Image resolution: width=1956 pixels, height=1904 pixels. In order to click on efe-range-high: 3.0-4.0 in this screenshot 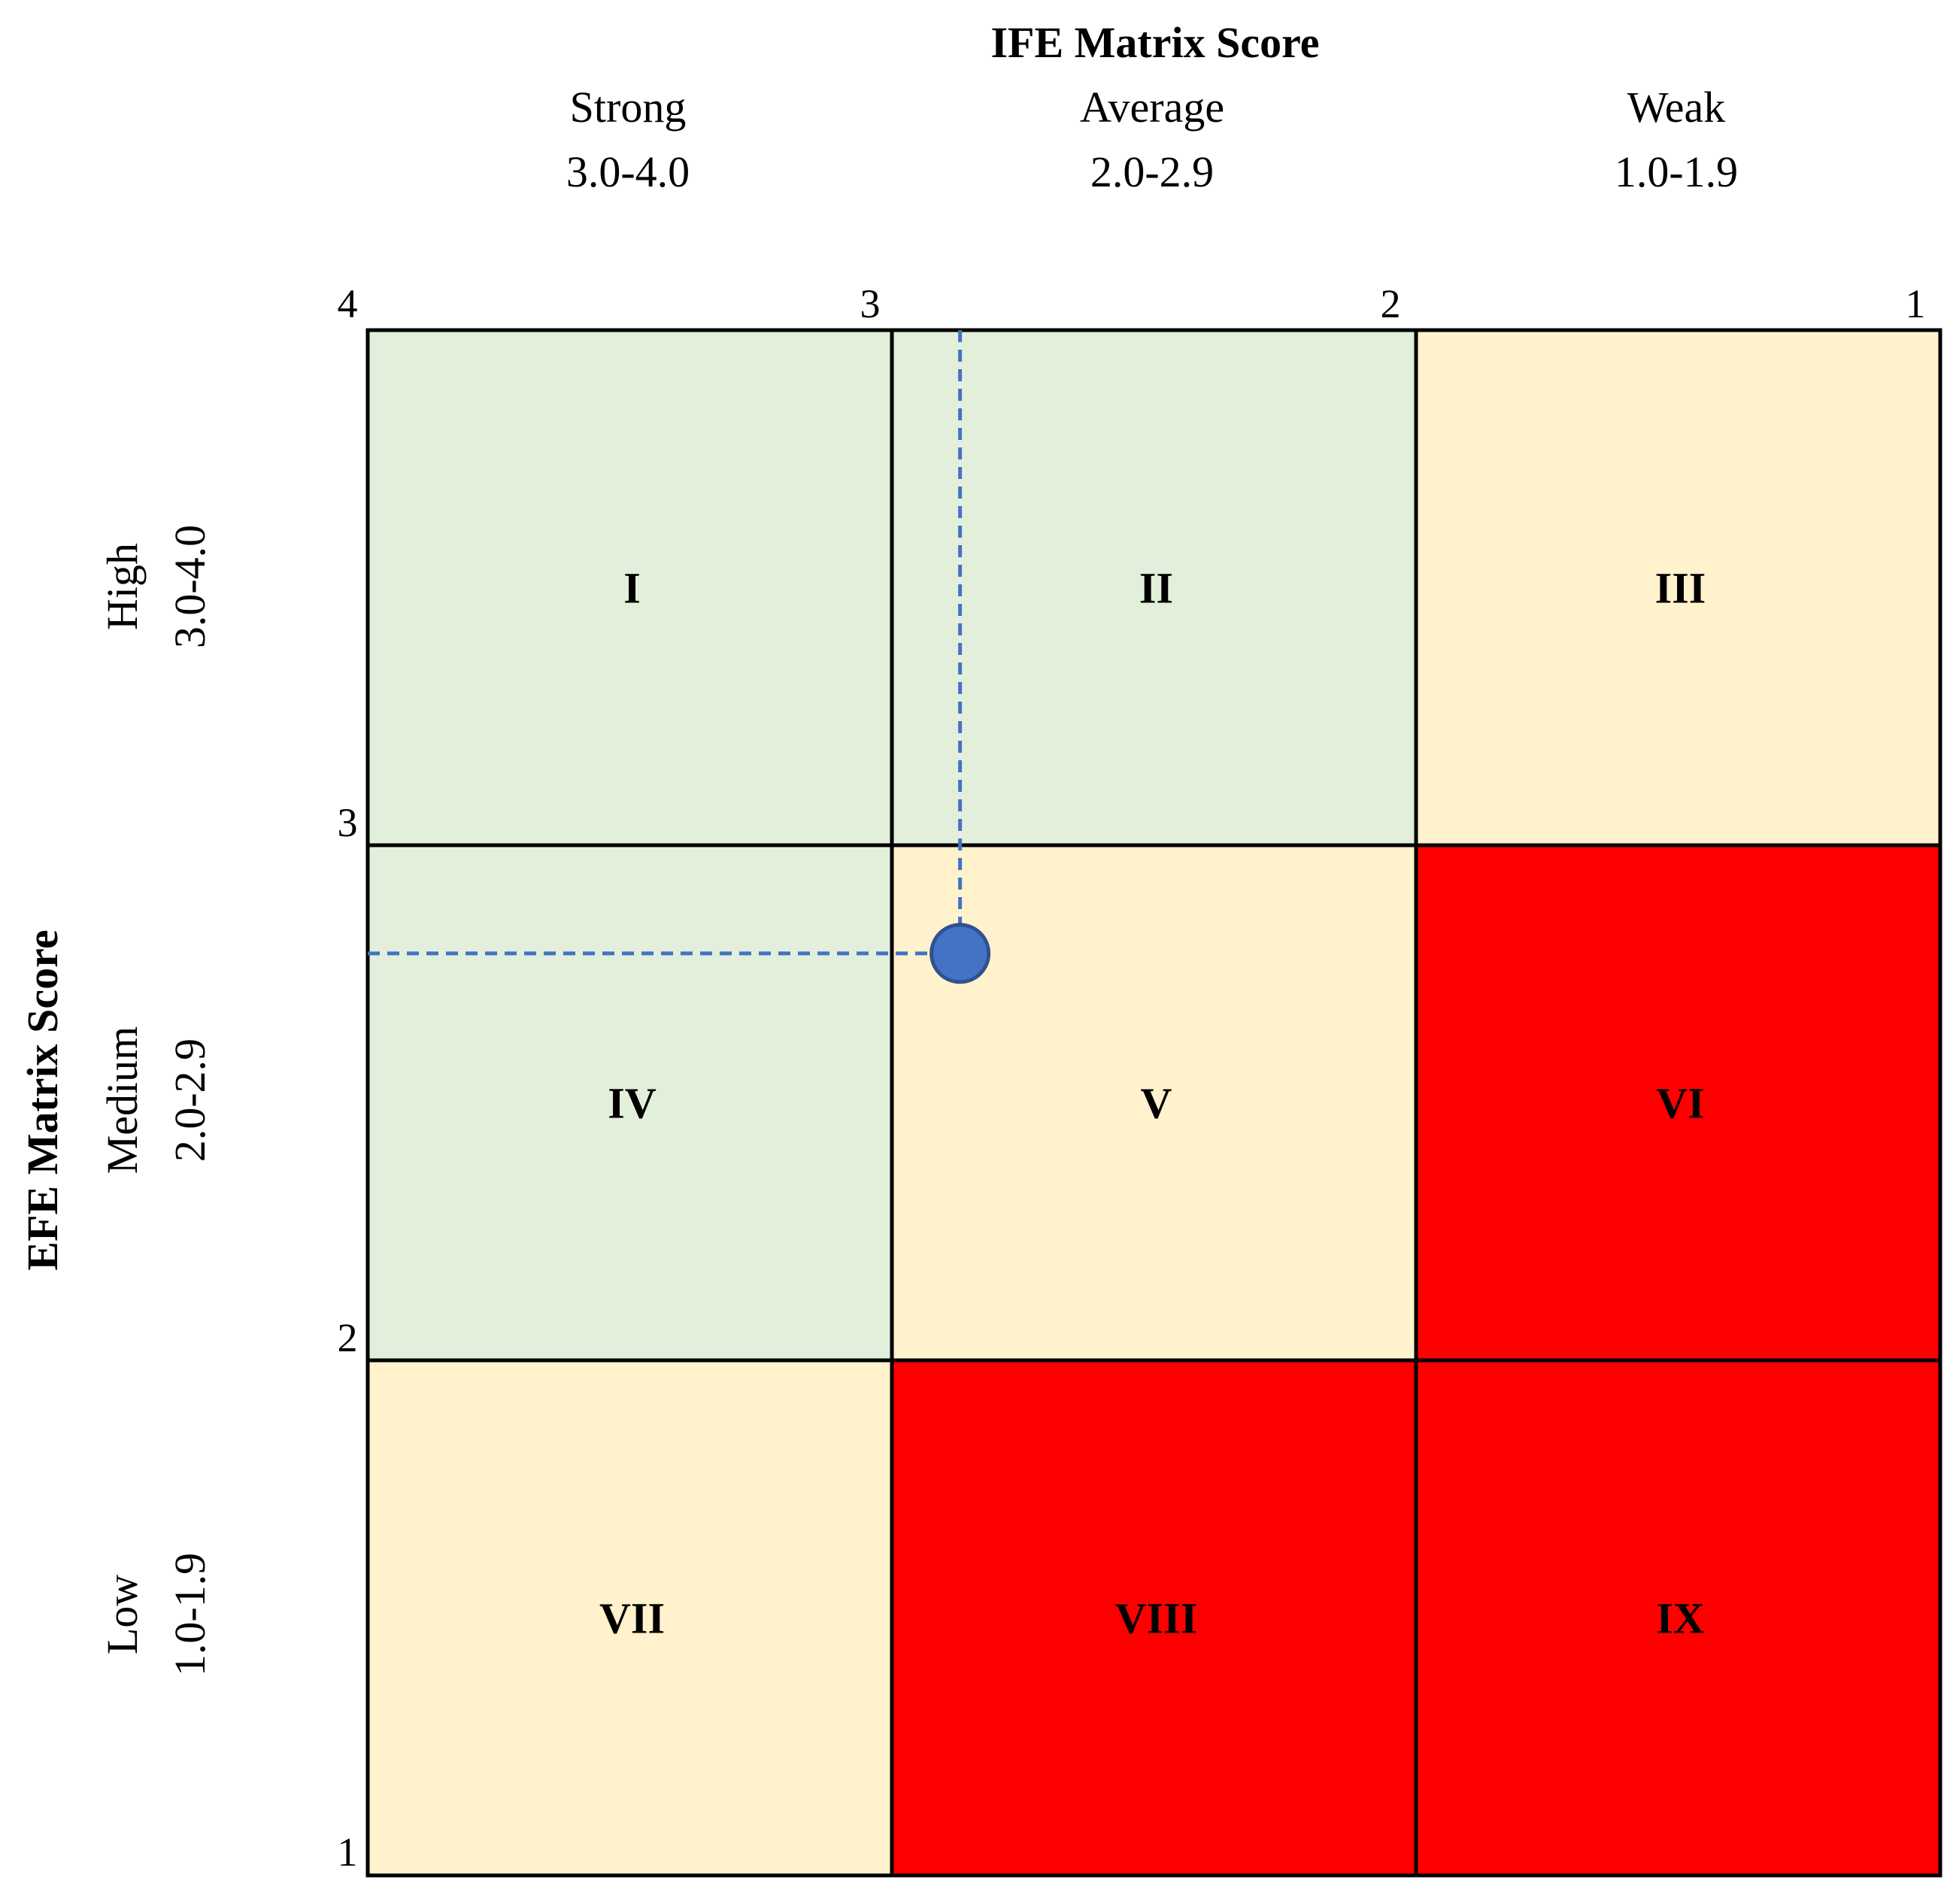, I will do `click(189, 586)`.